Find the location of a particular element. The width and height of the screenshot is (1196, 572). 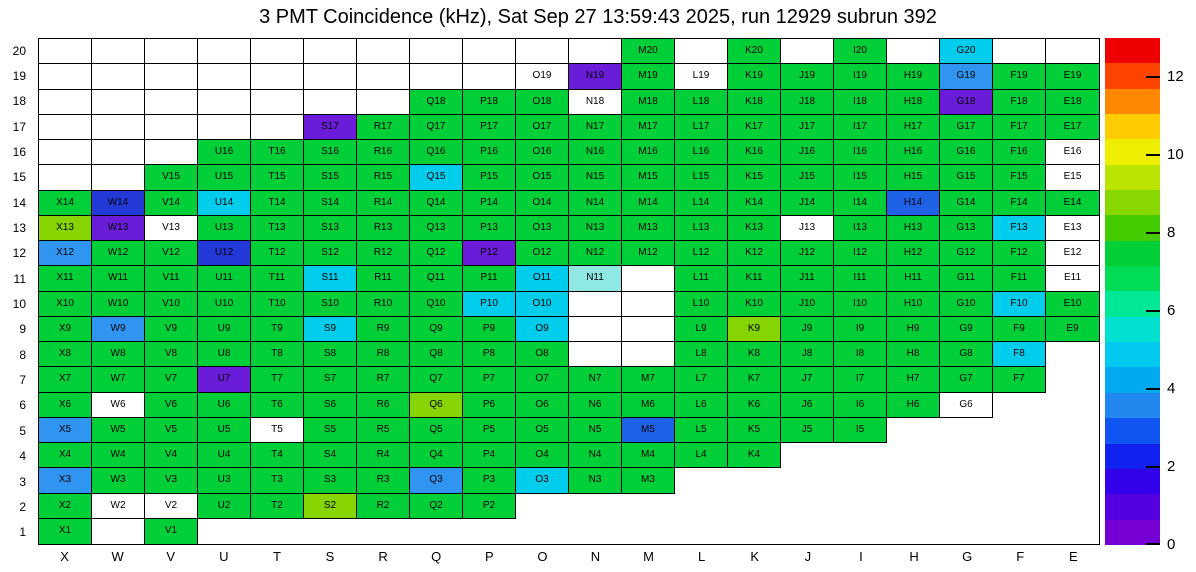

cell-S4: S4 is located at coordinates (330, 456).